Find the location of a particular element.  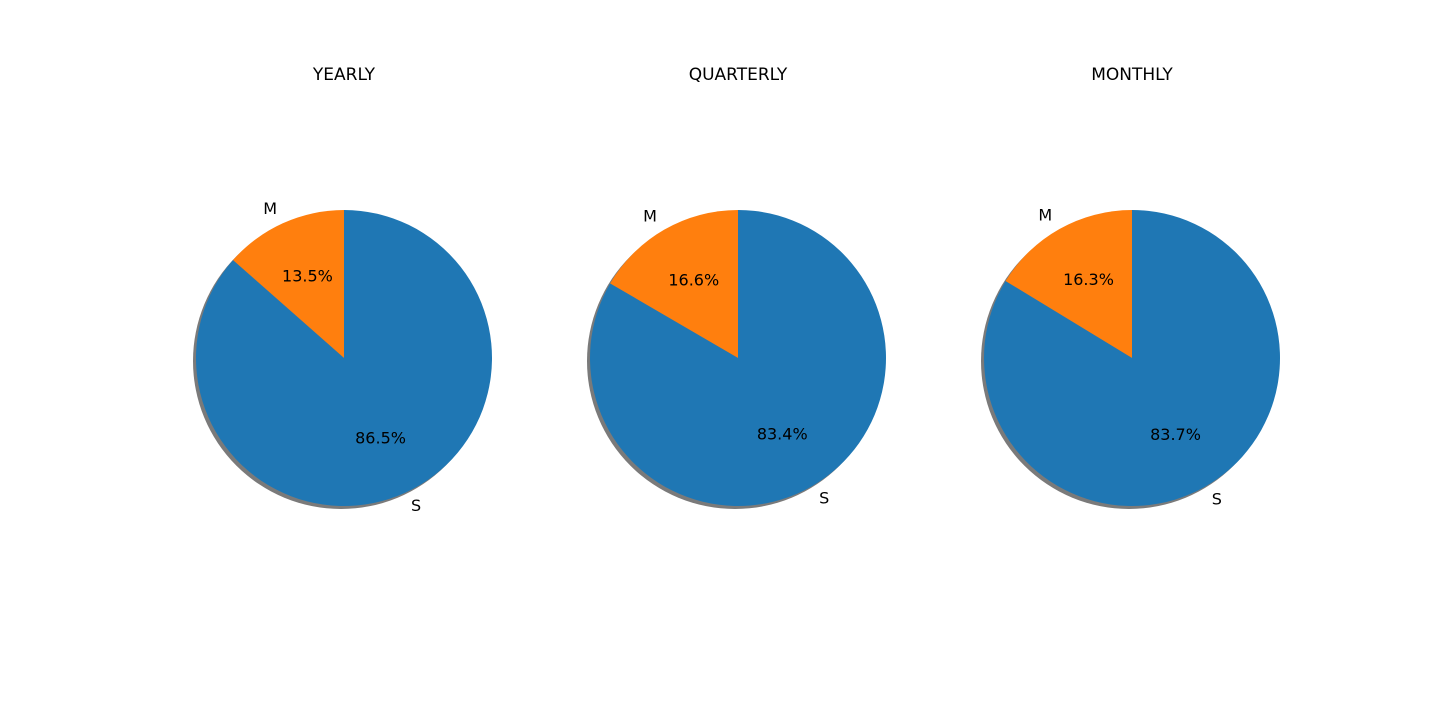

pie-chart-monthly: MONTHLY M 16.3% S 83.7% is located at coordinates (1131, 287).